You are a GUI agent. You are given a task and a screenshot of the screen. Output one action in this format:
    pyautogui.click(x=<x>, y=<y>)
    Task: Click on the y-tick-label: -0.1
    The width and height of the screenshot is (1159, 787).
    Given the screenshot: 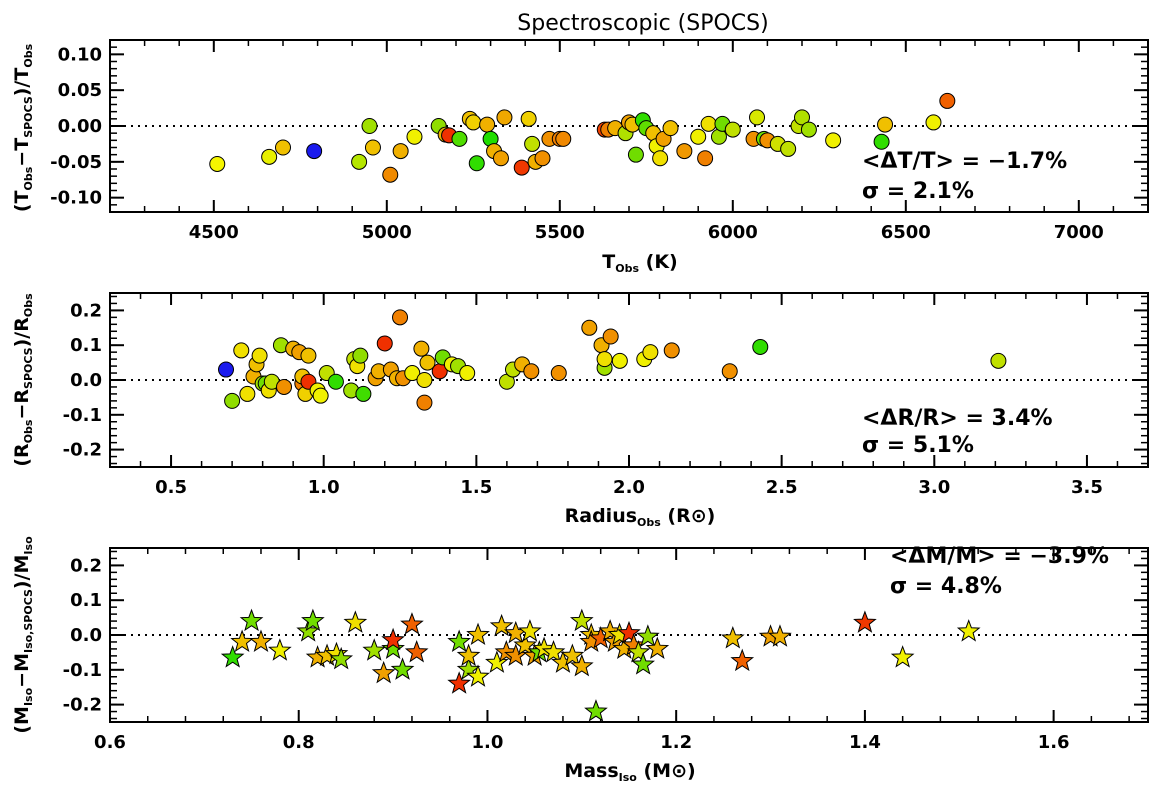 What is the action you would take?
    pyautogui.click(x=82, y=670)
    